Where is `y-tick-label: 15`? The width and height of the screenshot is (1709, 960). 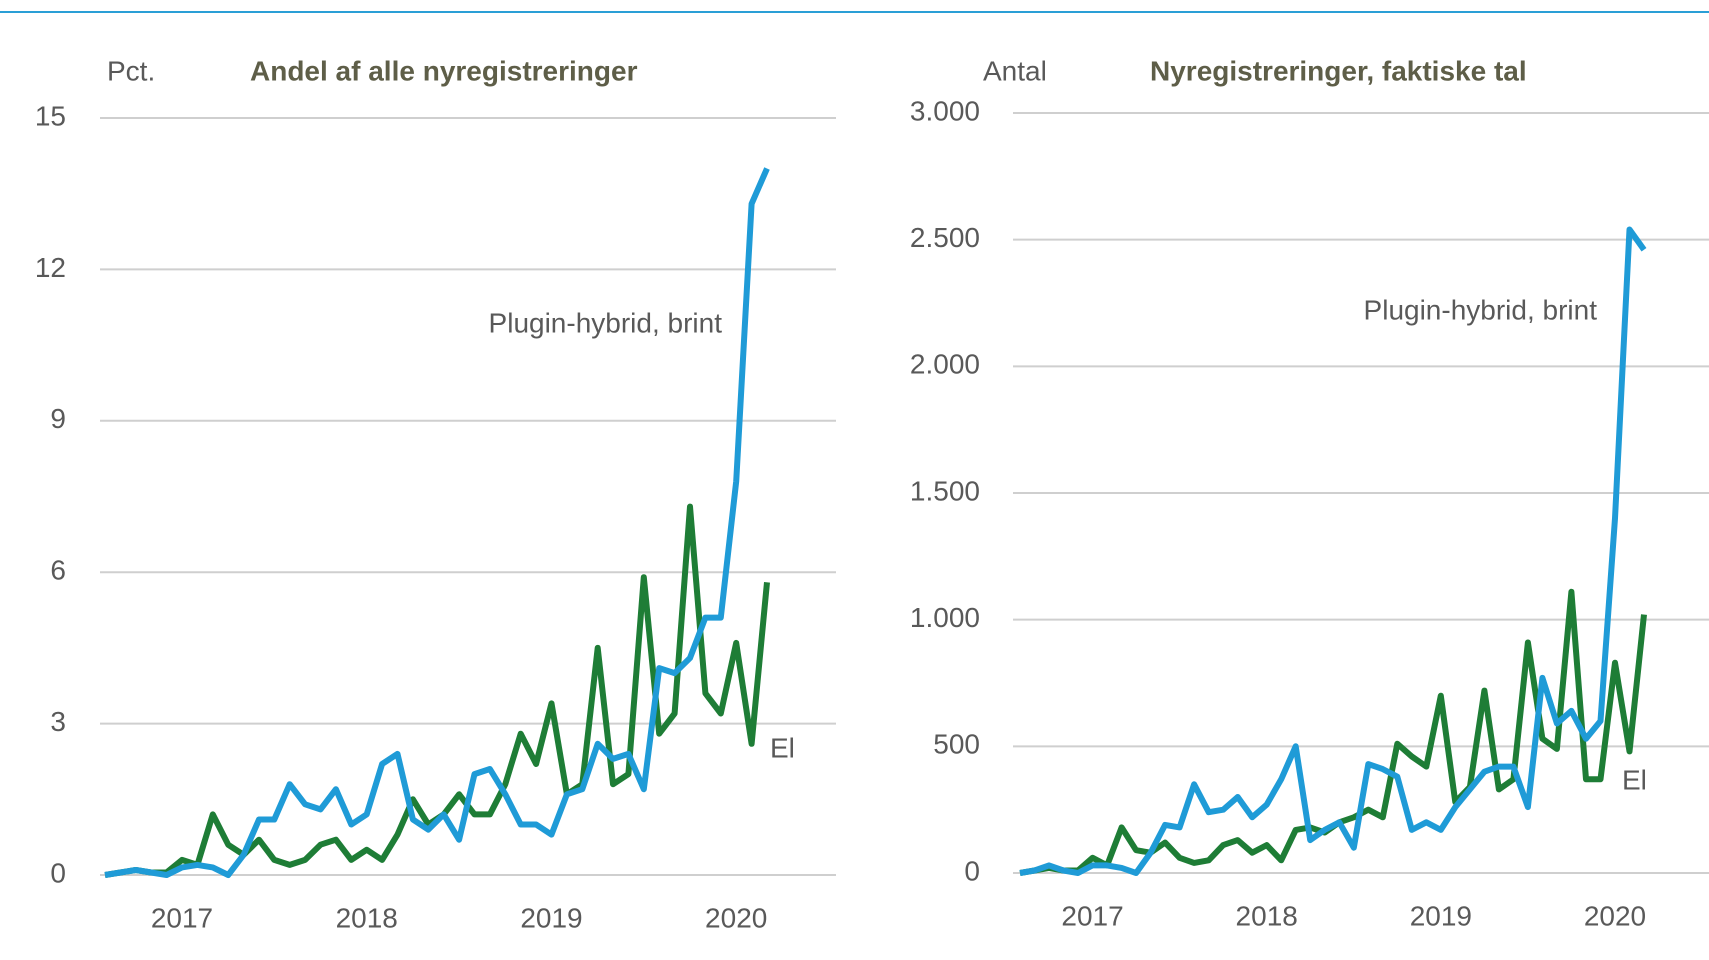 y-tick-label: 15 is located at coordinates (50, 115).